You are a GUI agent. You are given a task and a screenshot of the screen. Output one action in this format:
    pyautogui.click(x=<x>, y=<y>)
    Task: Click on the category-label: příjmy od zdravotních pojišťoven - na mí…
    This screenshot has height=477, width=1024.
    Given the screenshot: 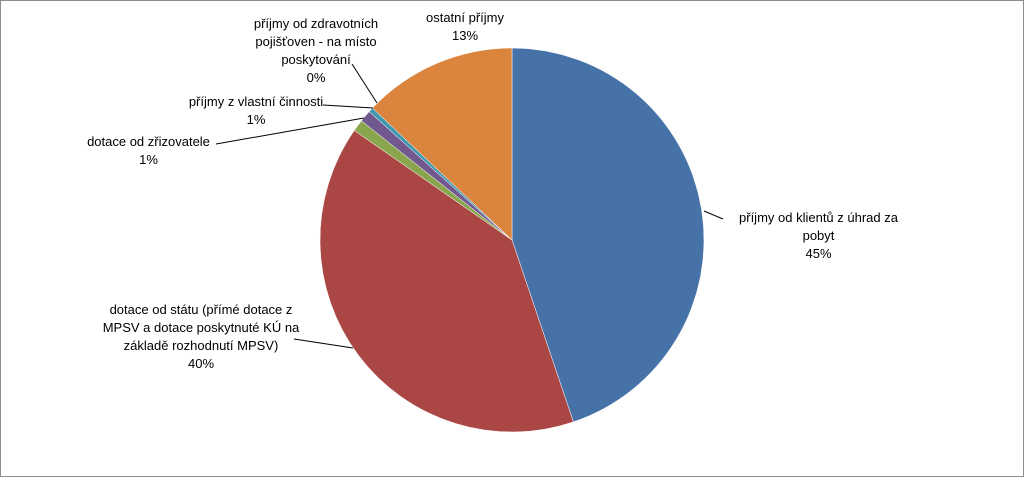 What is the action you would take?
    pyautogui.click(x=316, y=41)
    